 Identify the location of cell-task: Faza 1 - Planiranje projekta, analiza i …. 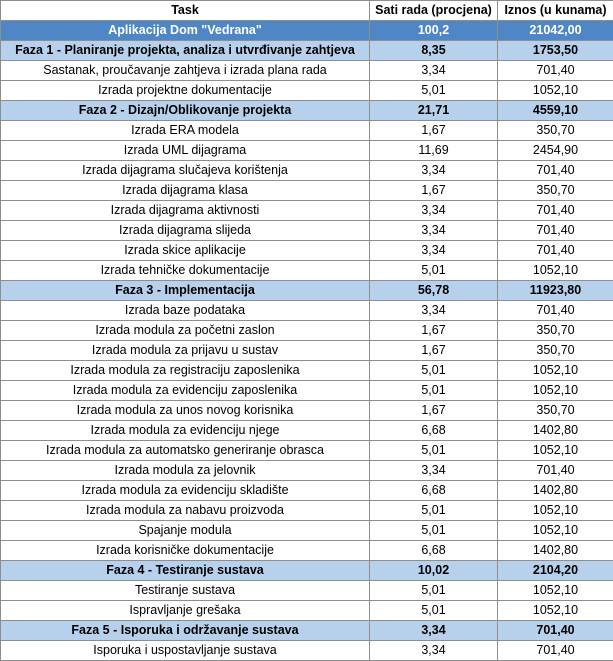
(185, 50).